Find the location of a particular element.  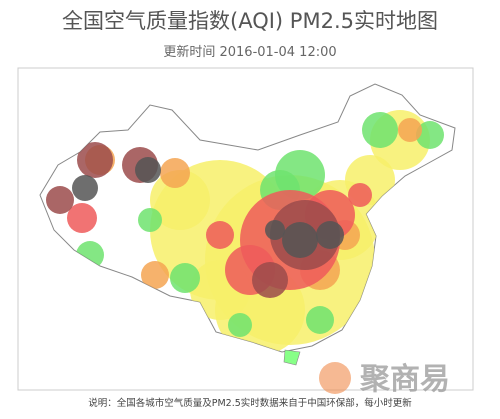

watermark-brand: 聚商易 is located at coordinates (404, 379).